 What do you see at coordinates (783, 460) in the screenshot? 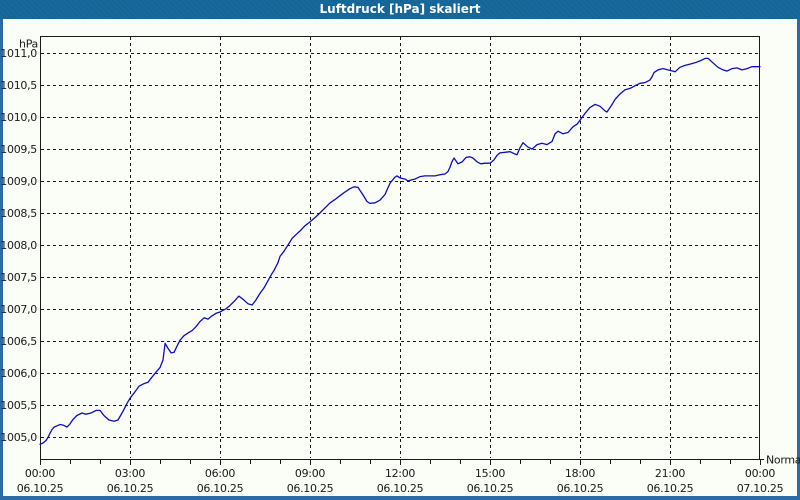
I see `axis-end-label: Normal` at bounding box center [783, 460].